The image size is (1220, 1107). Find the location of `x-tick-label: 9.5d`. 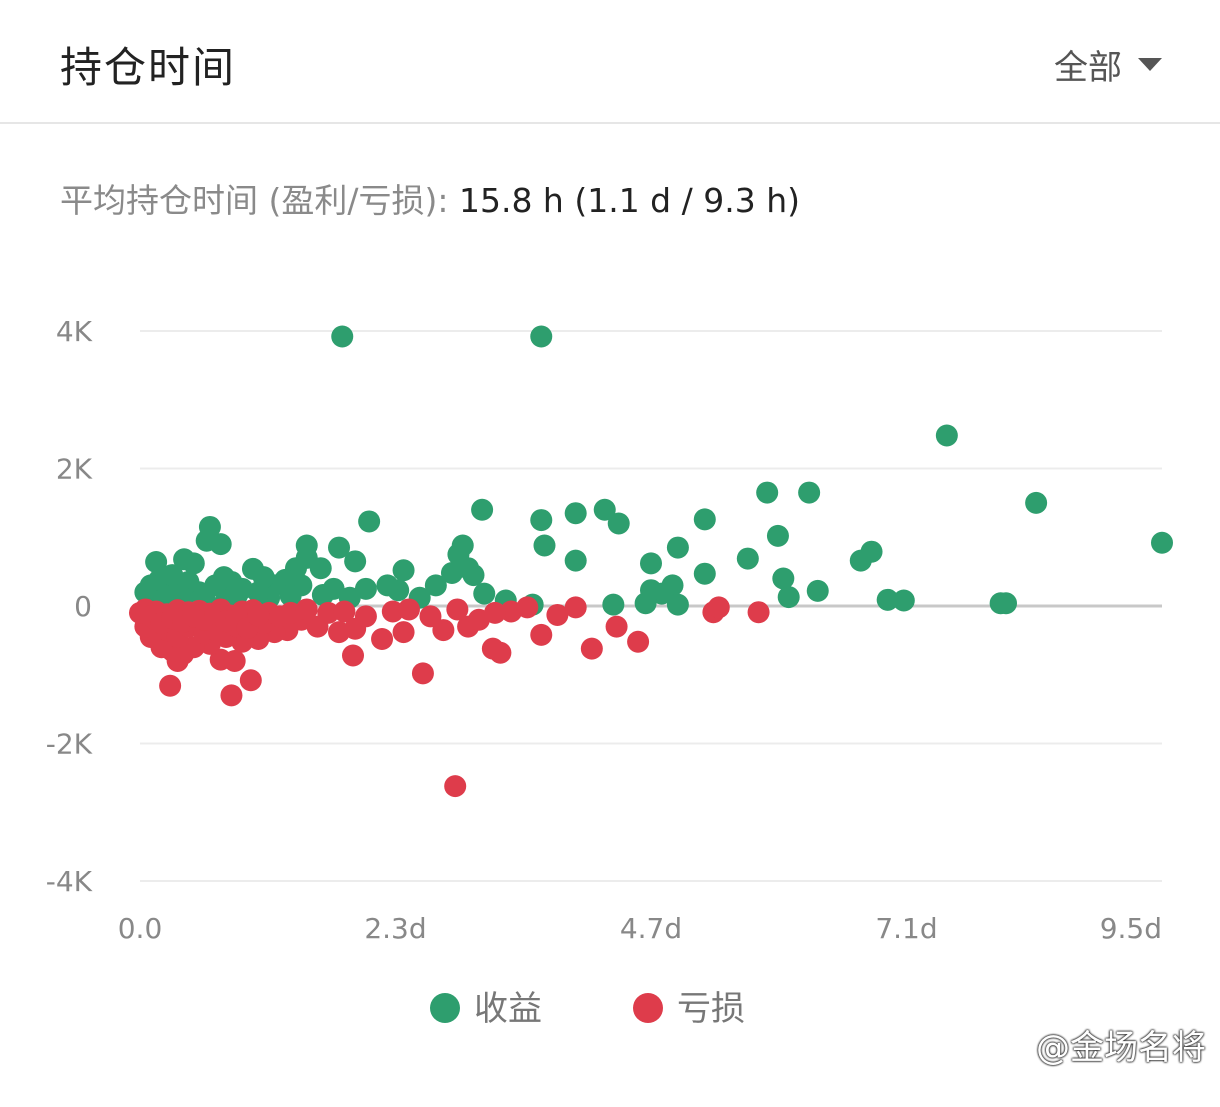

x-tick-label: 9.5d is located at coordinates (1131, 928).